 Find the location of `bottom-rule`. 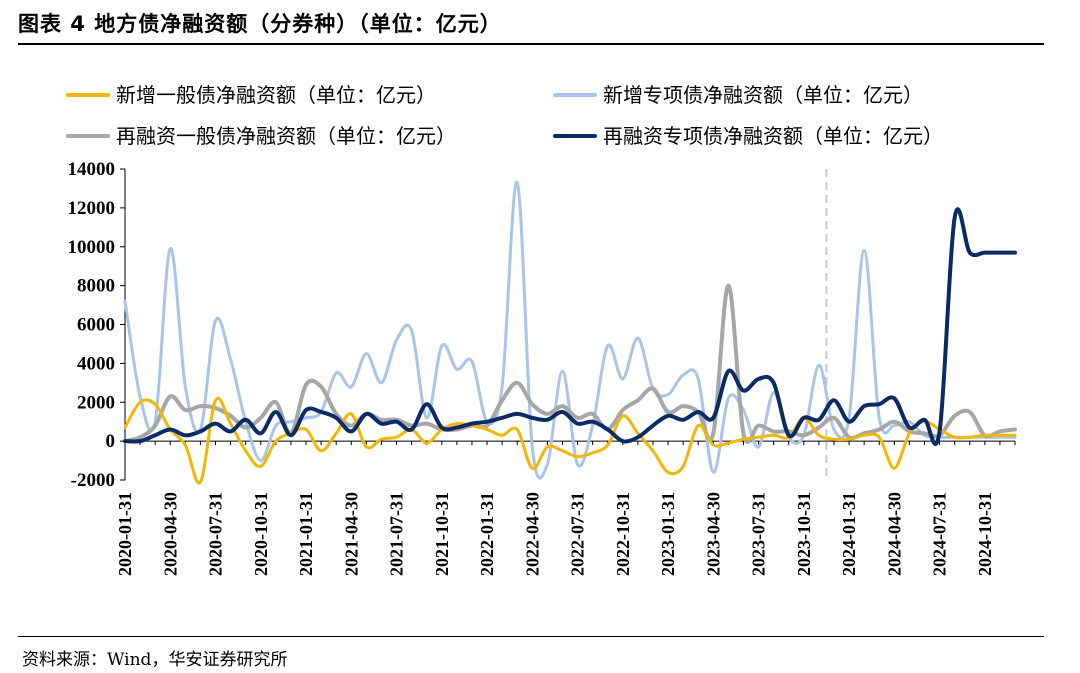

bottom-rule is located at coordinates (531, 636).